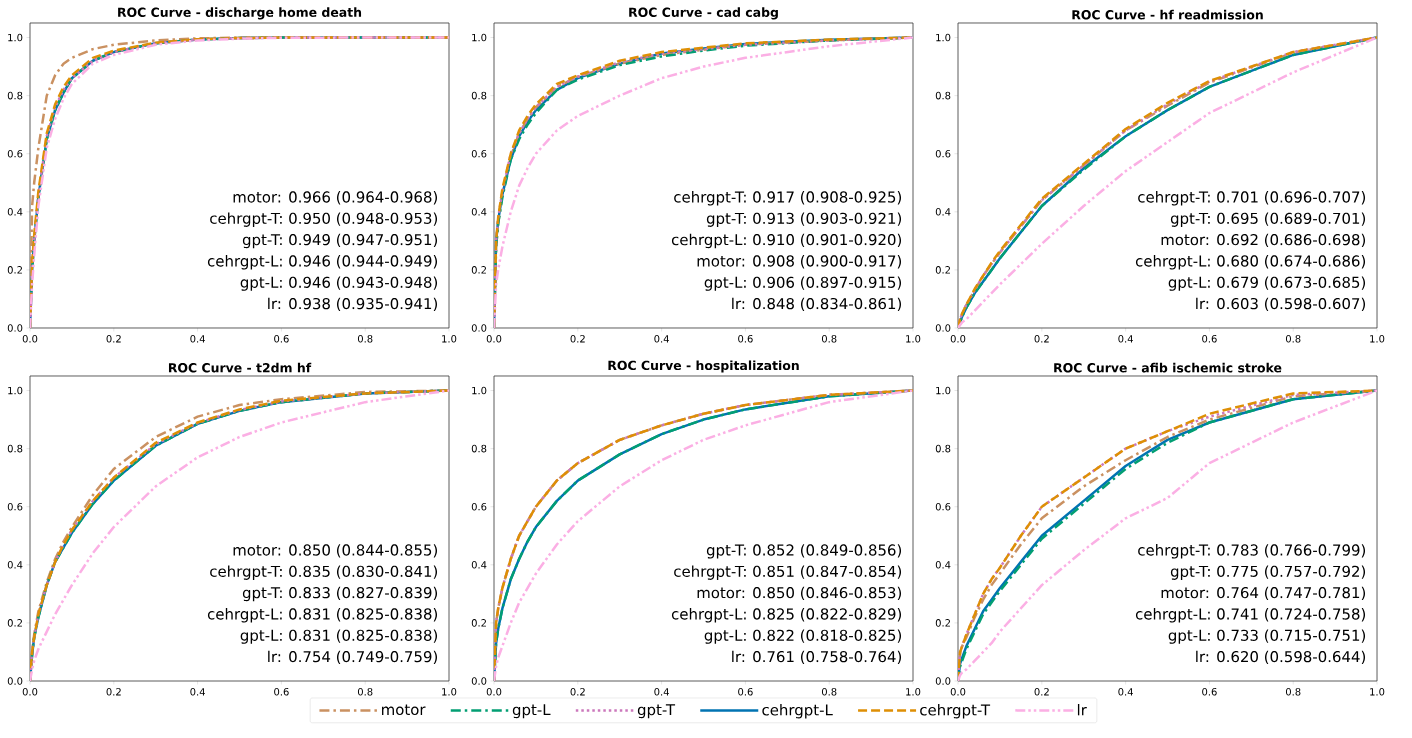  Describe the element at coordinates (955, 711) in the screenshot. I see `legend-label: cehrgpt-T` at that location.